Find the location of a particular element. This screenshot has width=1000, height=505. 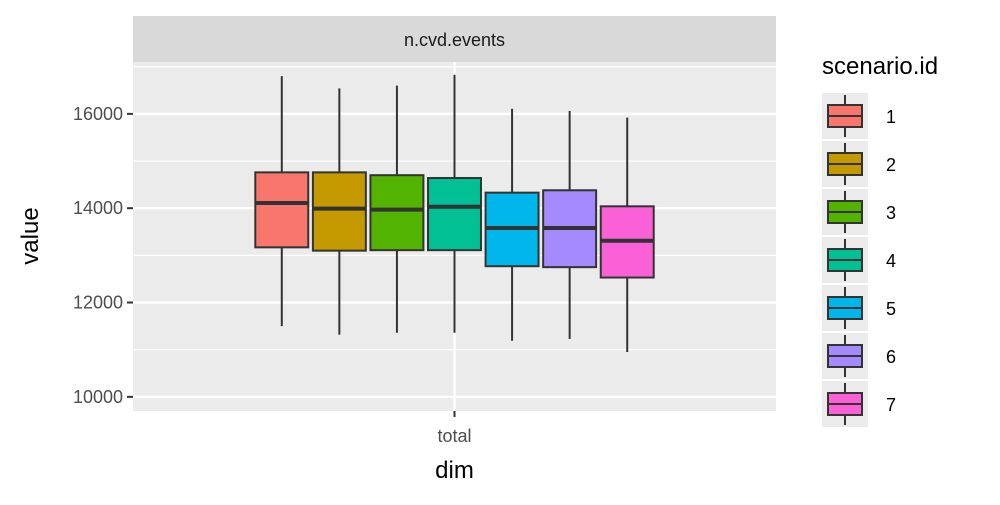

y-tick-label: 14000 is located at coordinates (98, 208).